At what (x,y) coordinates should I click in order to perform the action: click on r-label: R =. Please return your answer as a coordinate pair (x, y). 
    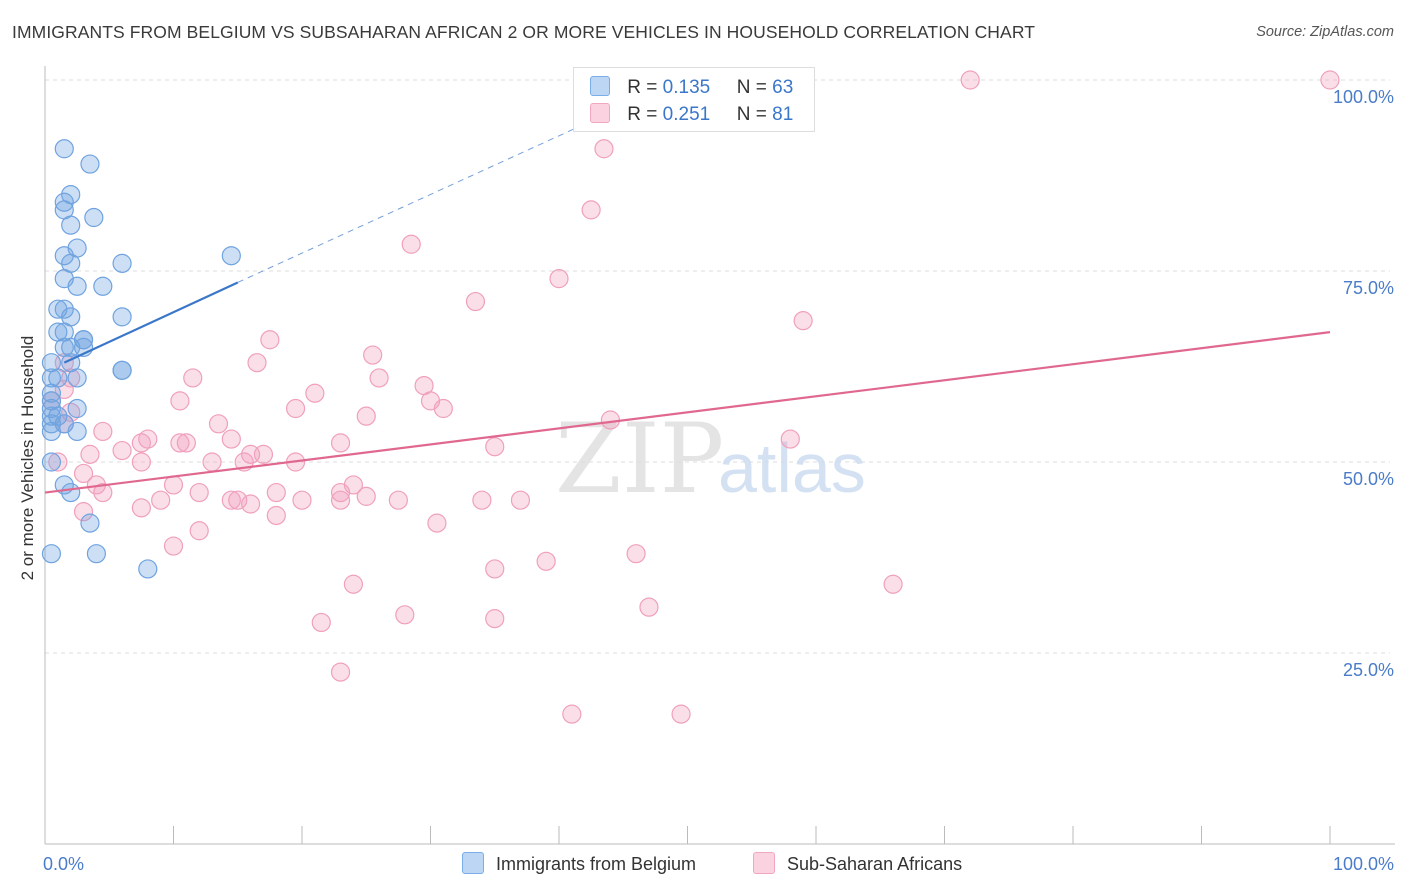
    Looking at the image, I should click on (642, 114).